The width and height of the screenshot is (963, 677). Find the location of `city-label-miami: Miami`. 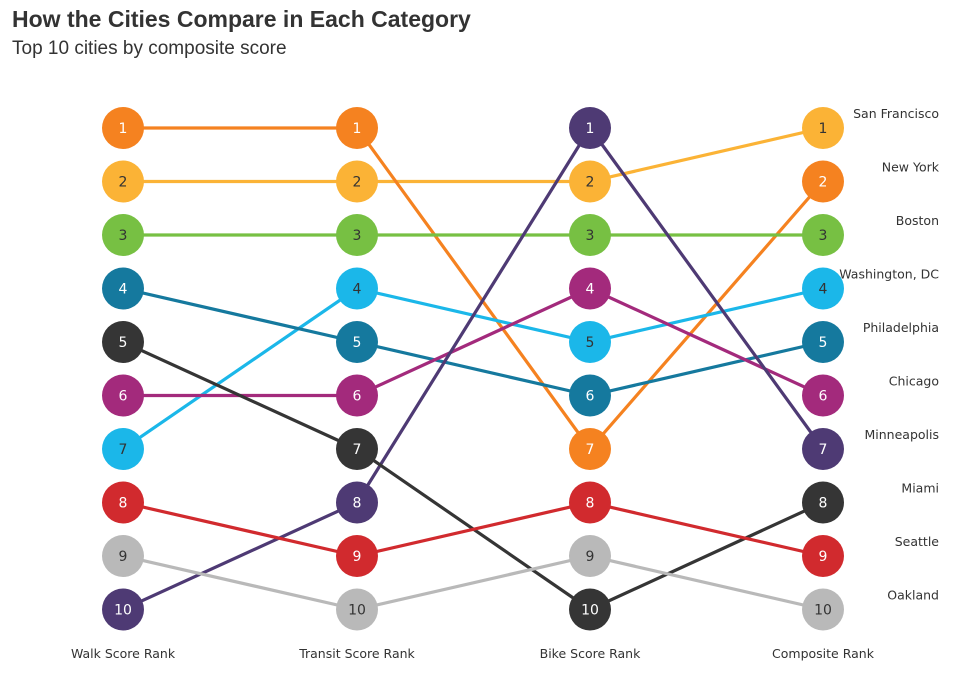

city-label-miami: Miami is located at coordinates (920, 488).